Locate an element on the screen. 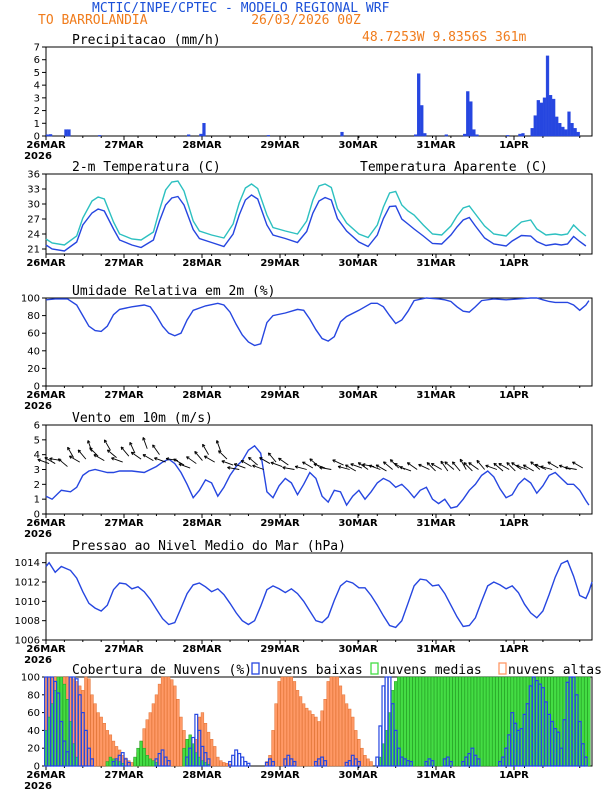  run-date-label: 26/03/2026 00Z is located at coordinates (306, 20).